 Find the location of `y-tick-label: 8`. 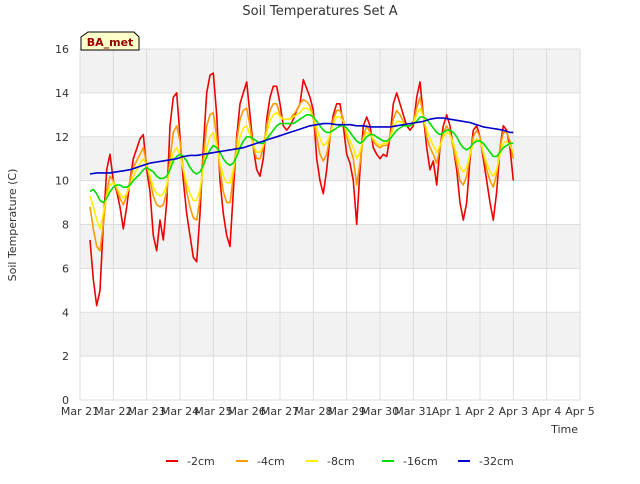

y-tick-label: 8 is located at coordinates (65, 225).